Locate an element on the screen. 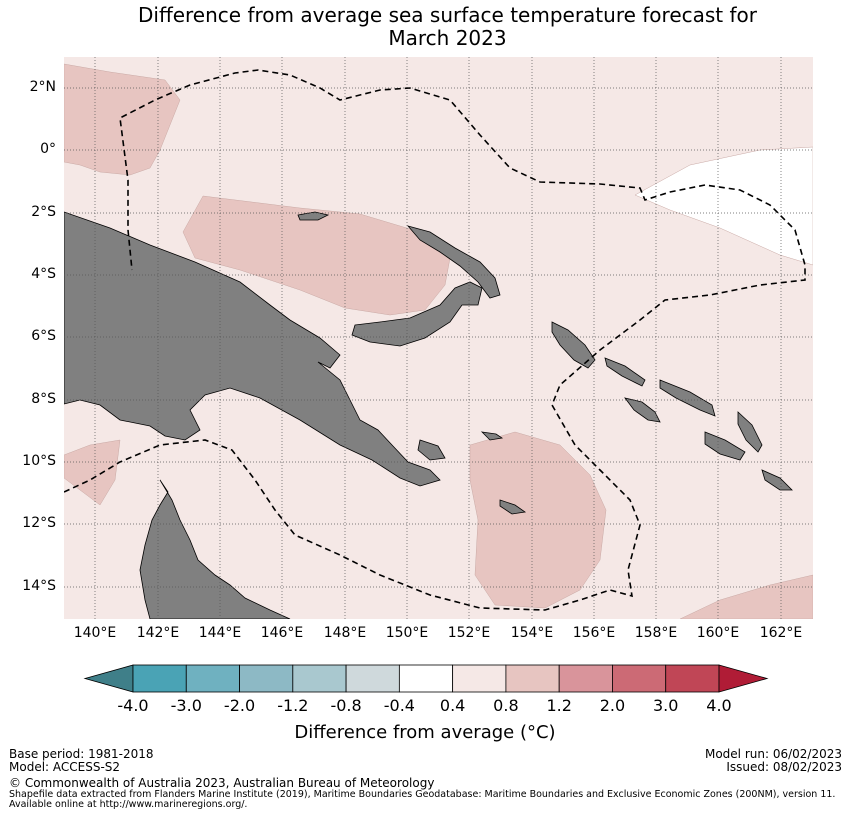  colorbar-tick: -1.2 is located at coordinates (293, 705).